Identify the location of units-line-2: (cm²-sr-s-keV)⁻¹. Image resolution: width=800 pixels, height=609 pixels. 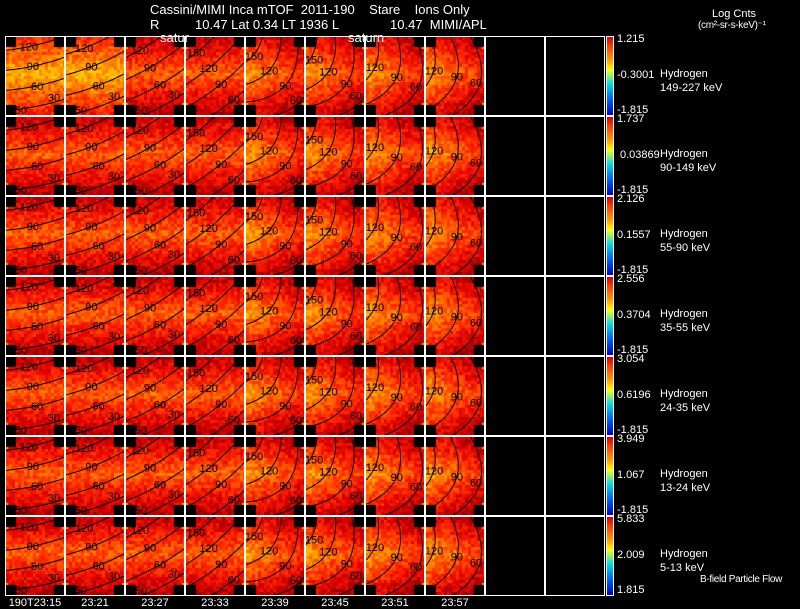
(732, 25).